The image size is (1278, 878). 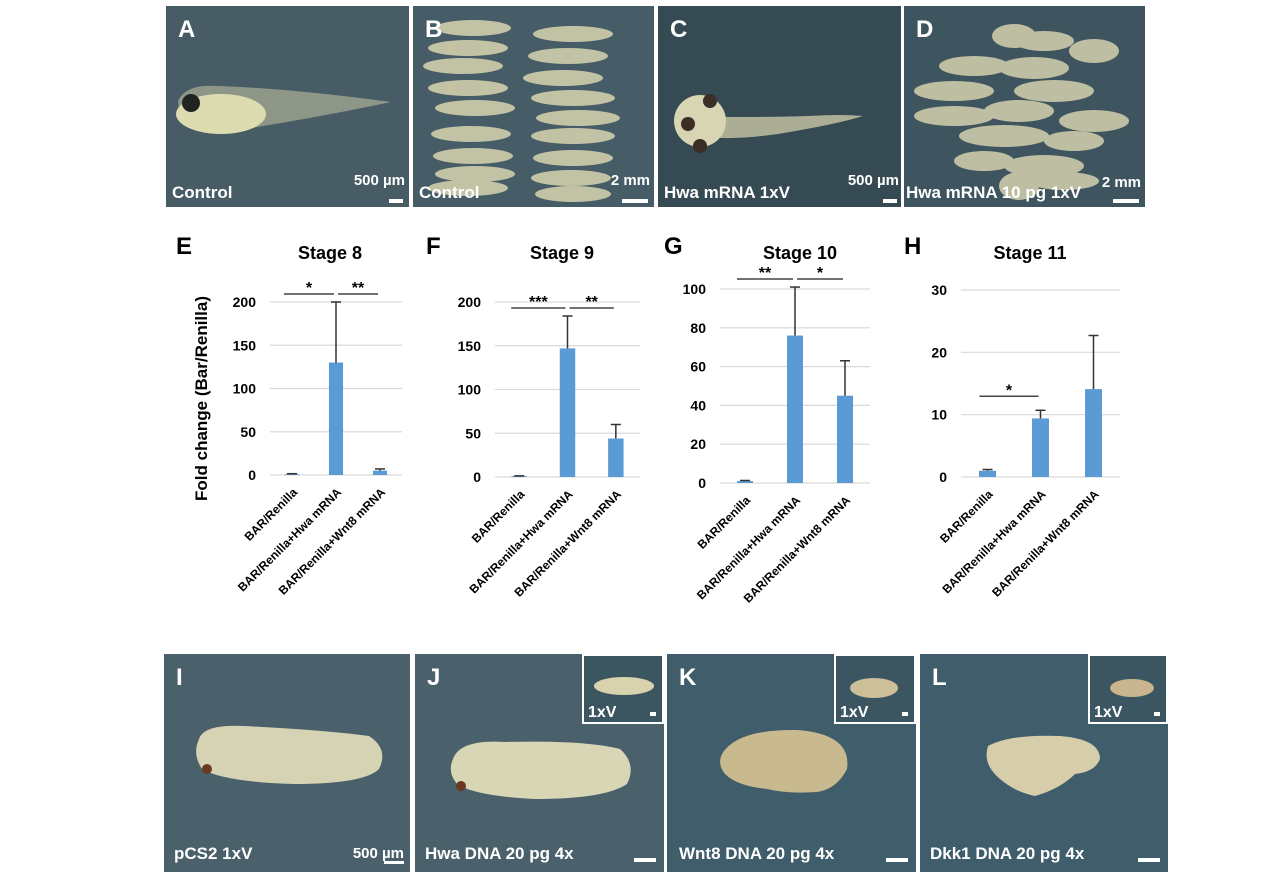 What do you see at coordinates (939, 677) in the screenshot?
I see `panel-letter: L` at bounding box center [939, 677].